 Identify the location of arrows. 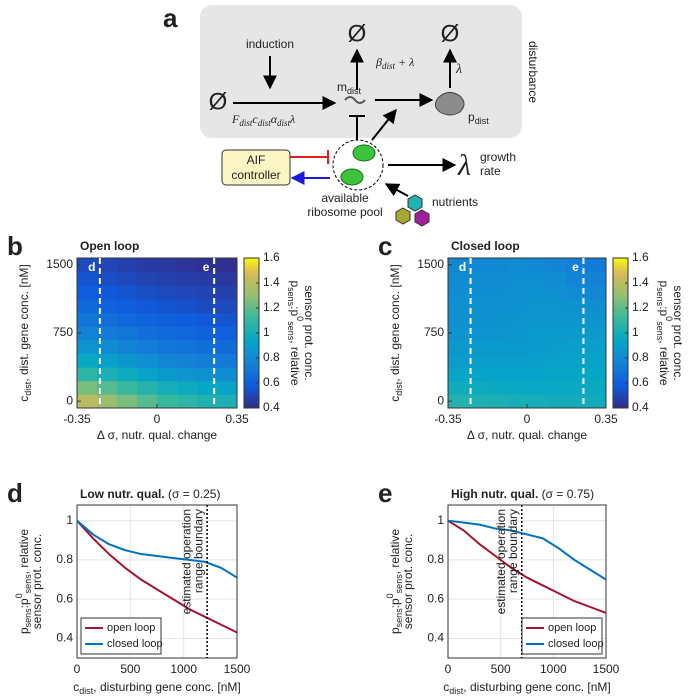
(345, 122).